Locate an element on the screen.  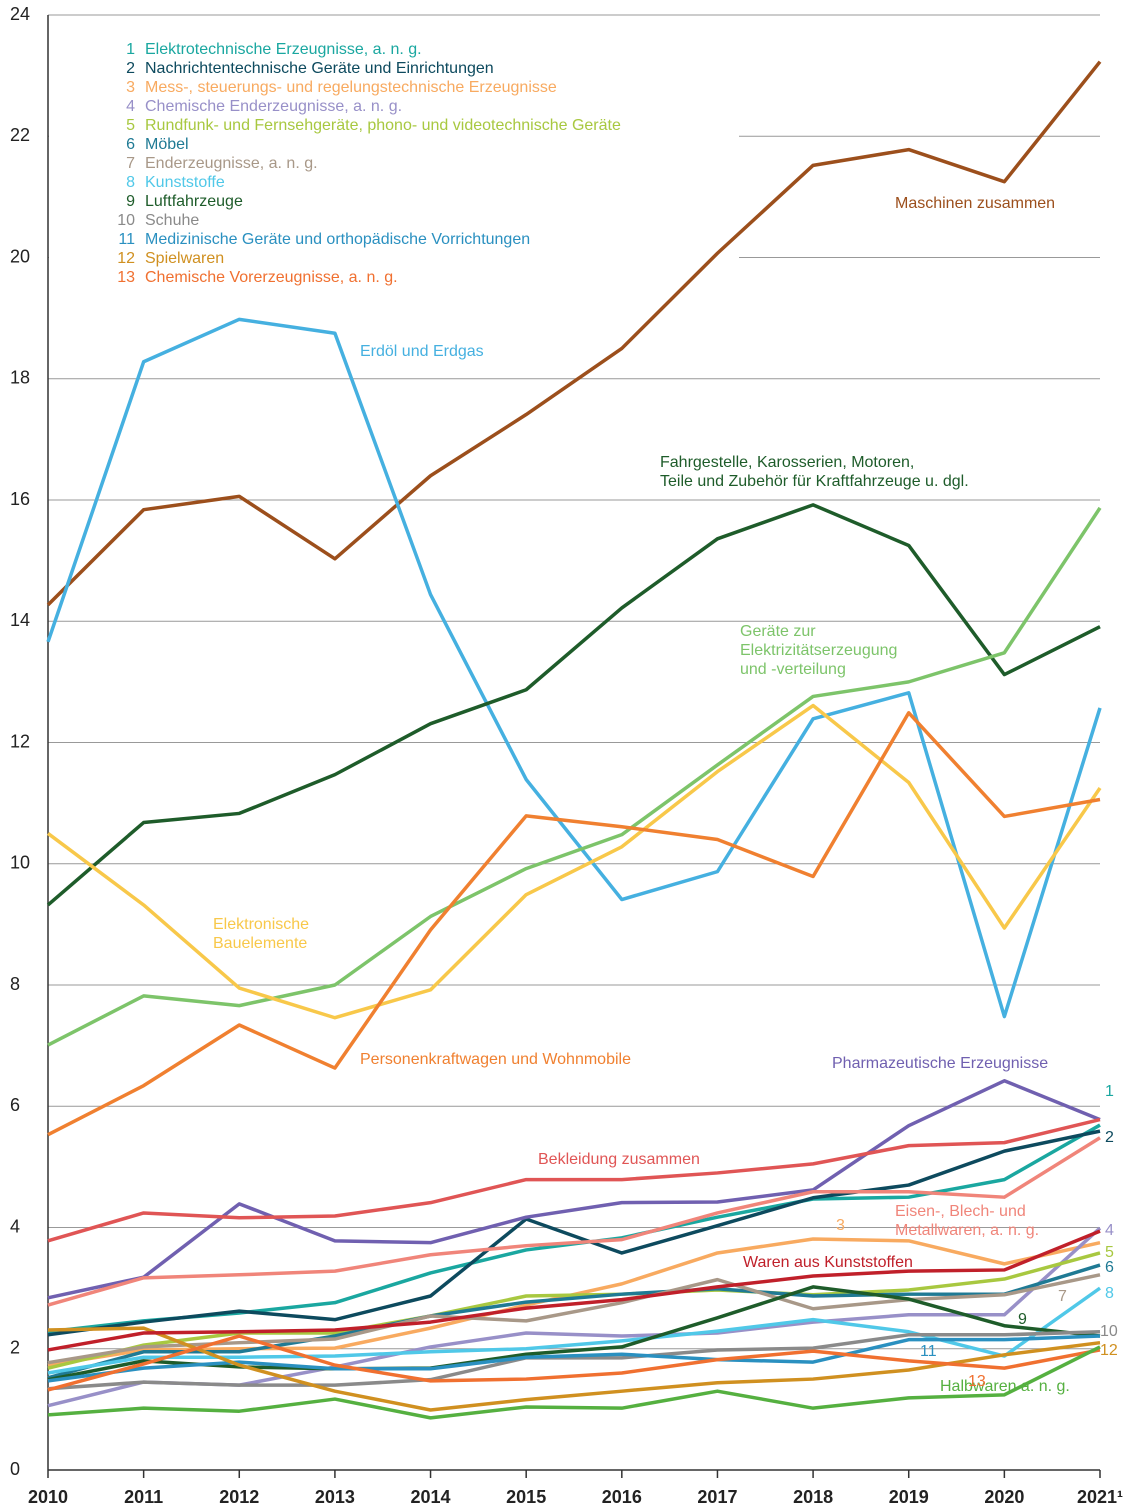
series-number: 8 is located at coordinates (1109, 1293).